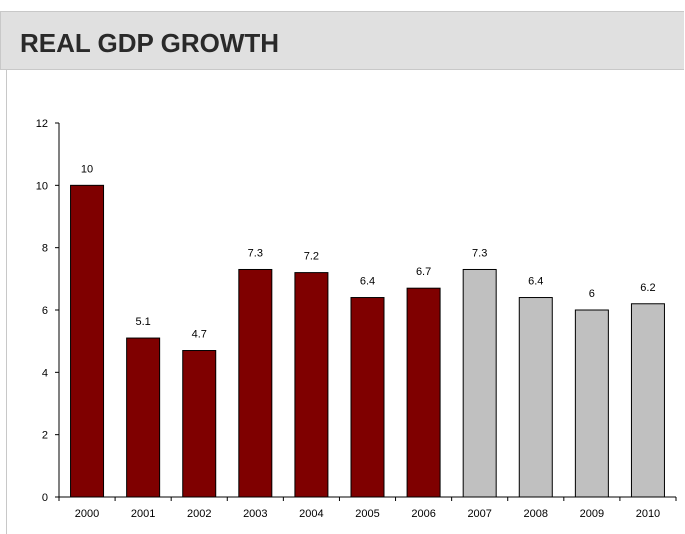 The height and width of the screenshot is (534, 685). I want to click on data-label: 6.7, so click(423, 272).